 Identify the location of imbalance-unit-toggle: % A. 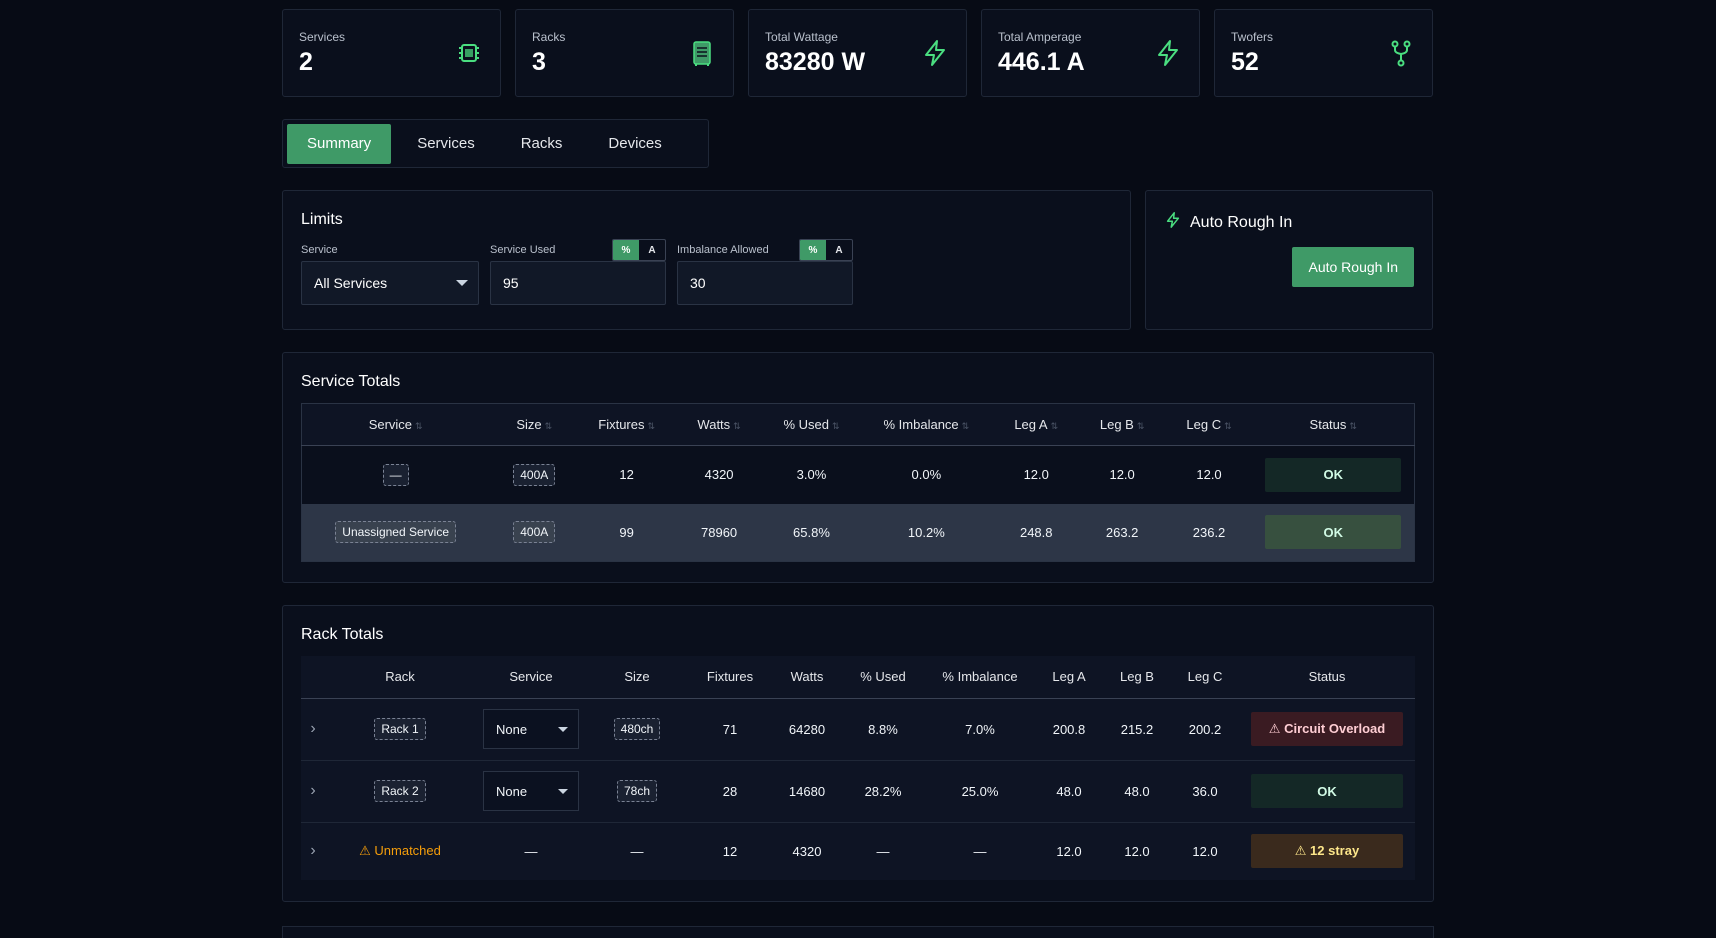
(826, 250).